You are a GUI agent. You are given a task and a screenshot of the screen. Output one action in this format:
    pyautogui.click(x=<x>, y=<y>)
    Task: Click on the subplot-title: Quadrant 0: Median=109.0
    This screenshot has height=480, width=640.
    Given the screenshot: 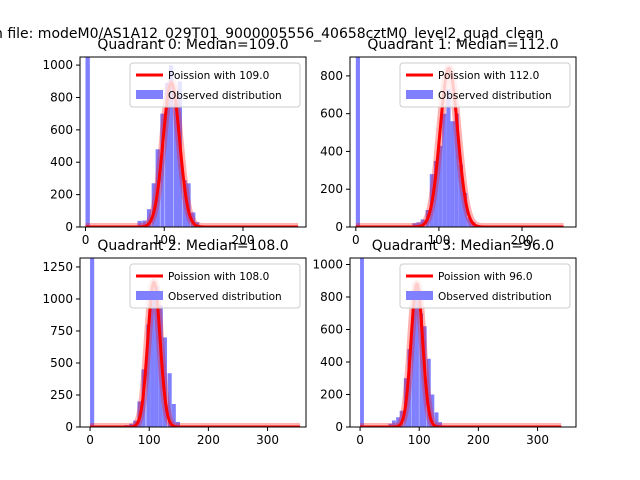 What is the action you would take?
    pyautogui.click(x=192, y=45)
    